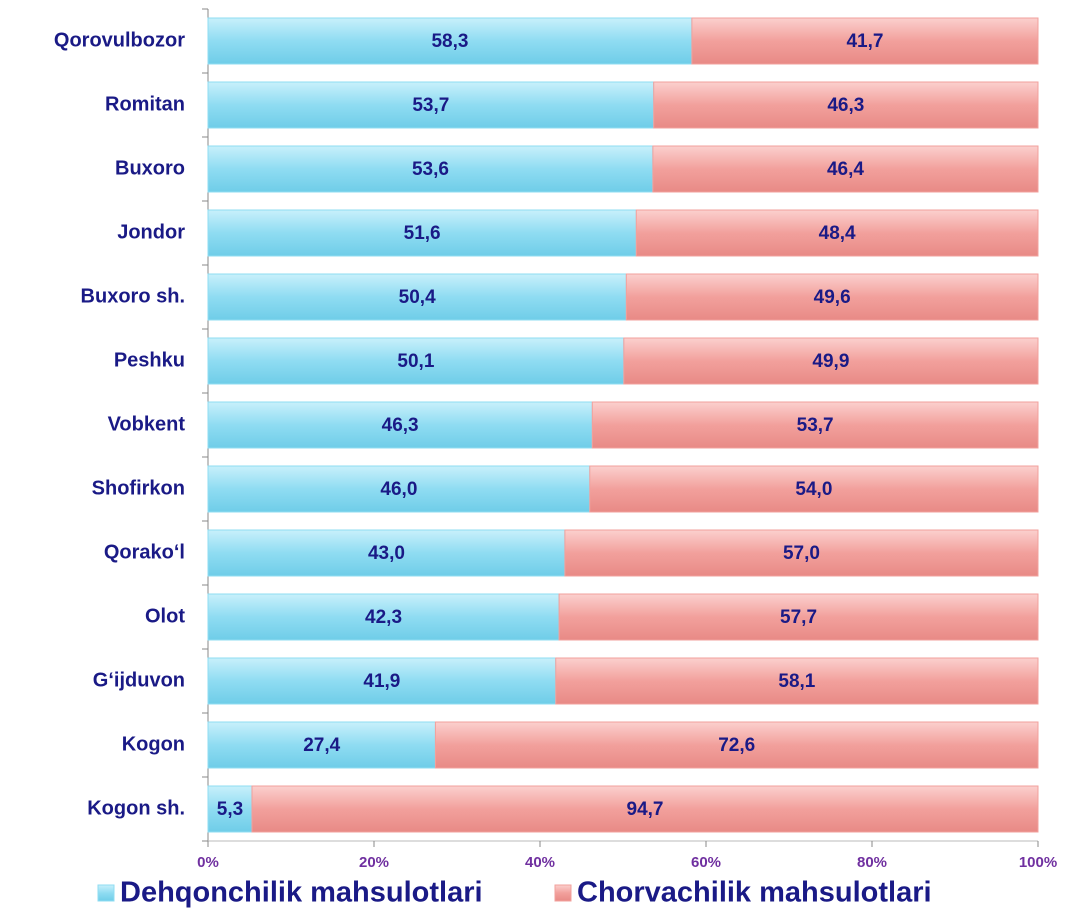  What do you see at coordinates (138, 488) in the screenshot?
I see `category-label: Shofirkon` at bounding box center [138, 488].